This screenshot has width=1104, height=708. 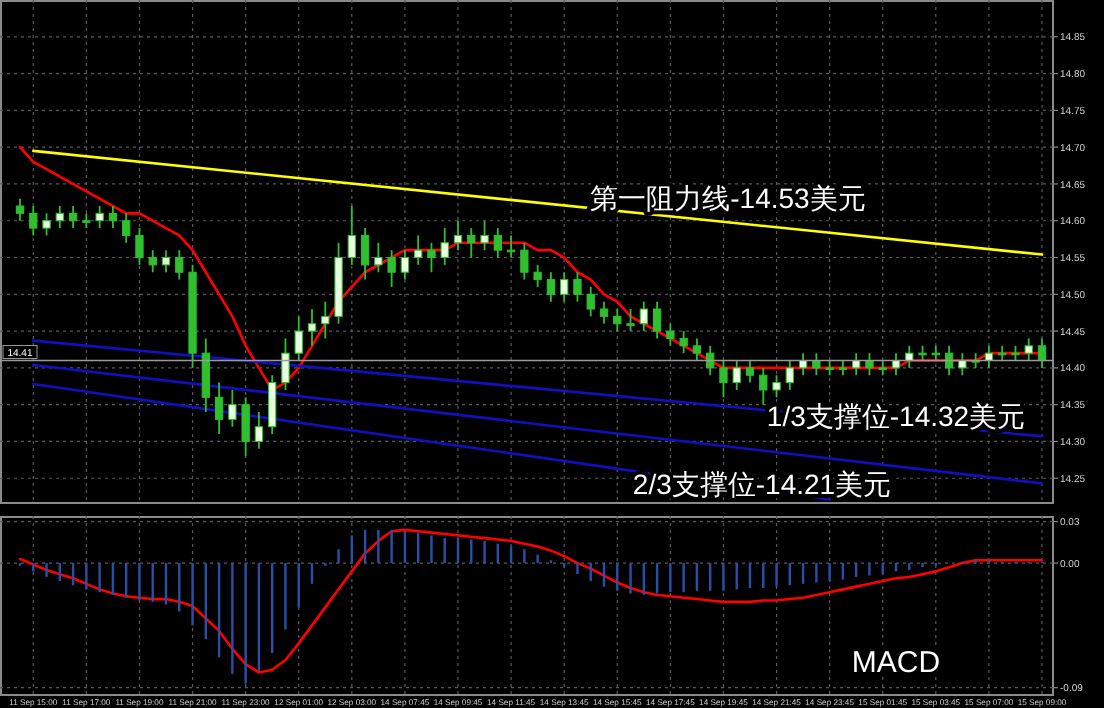 What do you see at coordinates (728, 198) in the screenshot?
I see `annotation: 第一阻力线-14.53美元` at bounding box center [728, 198].